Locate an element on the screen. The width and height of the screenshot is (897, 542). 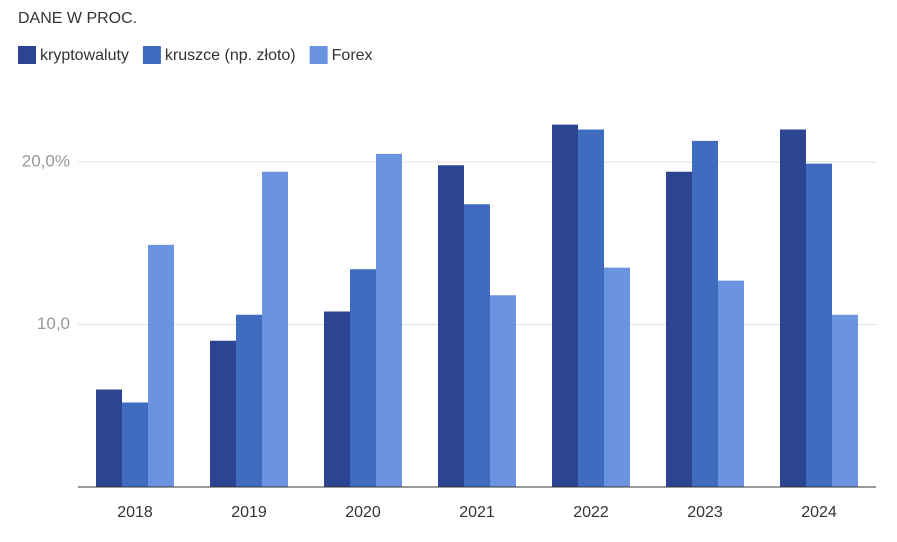
y-tick-label: 20,0% is located at coordinates (46, 160).